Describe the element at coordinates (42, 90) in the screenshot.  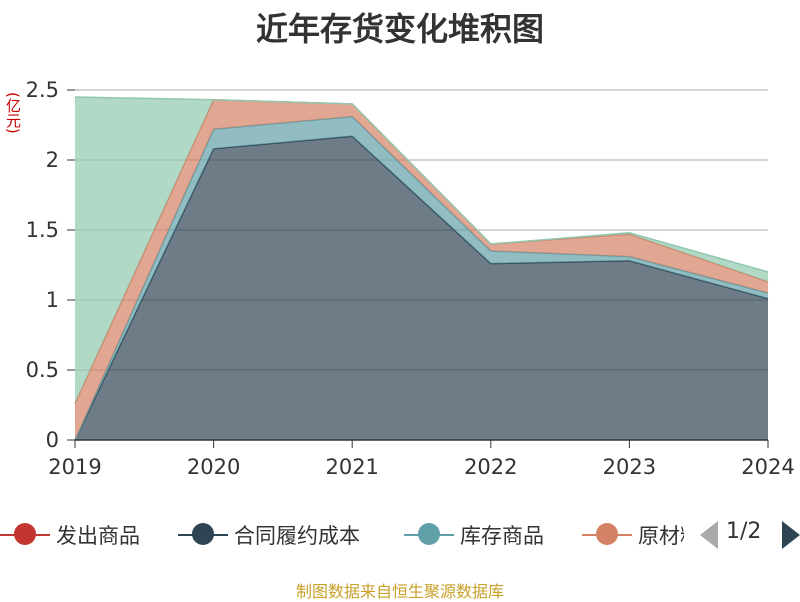
I see `y-tick-label: 2.5` at that location.